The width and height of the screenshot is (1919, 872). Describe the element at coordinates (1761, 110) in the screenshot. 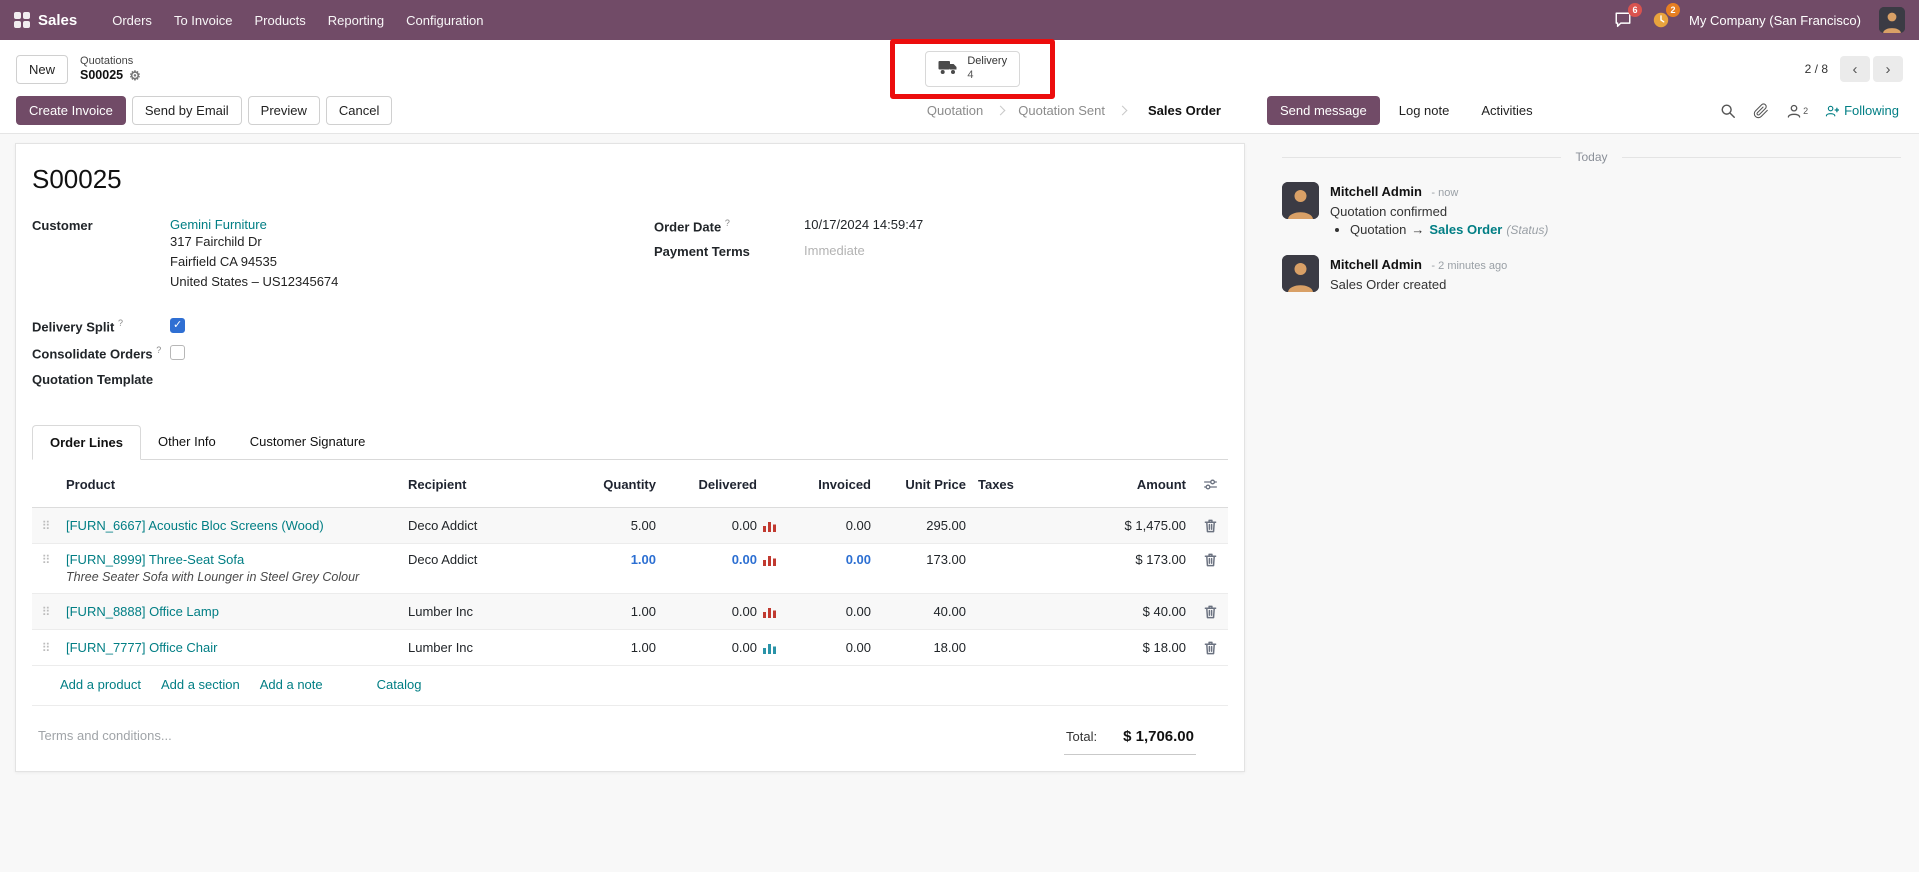

I see `attachments-paperclip-icon` at that location.